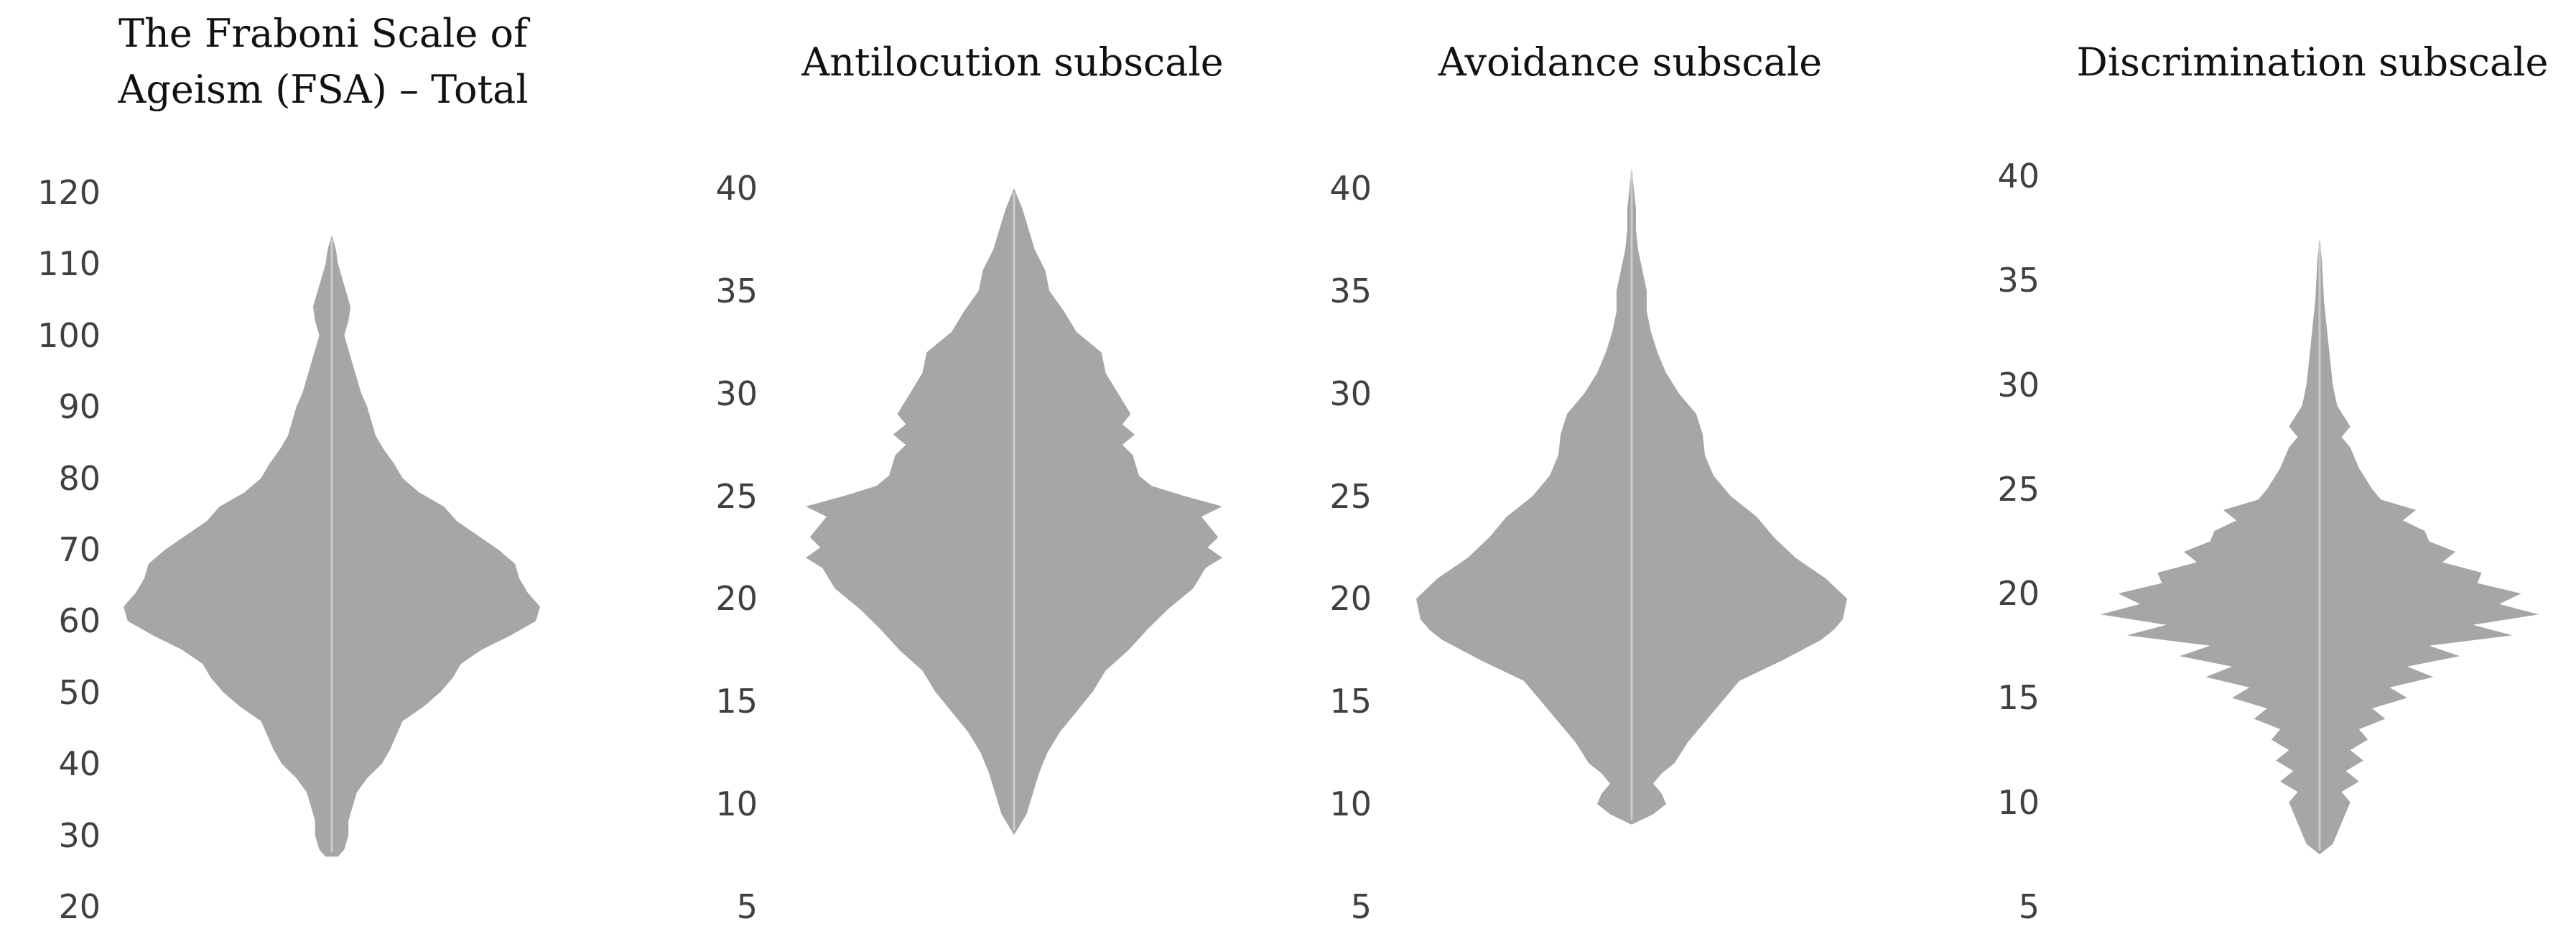 The width and height of the screenshot is (2576, 939). I want to click on chart-title: Discrimination subscale, so click(2312, 62).